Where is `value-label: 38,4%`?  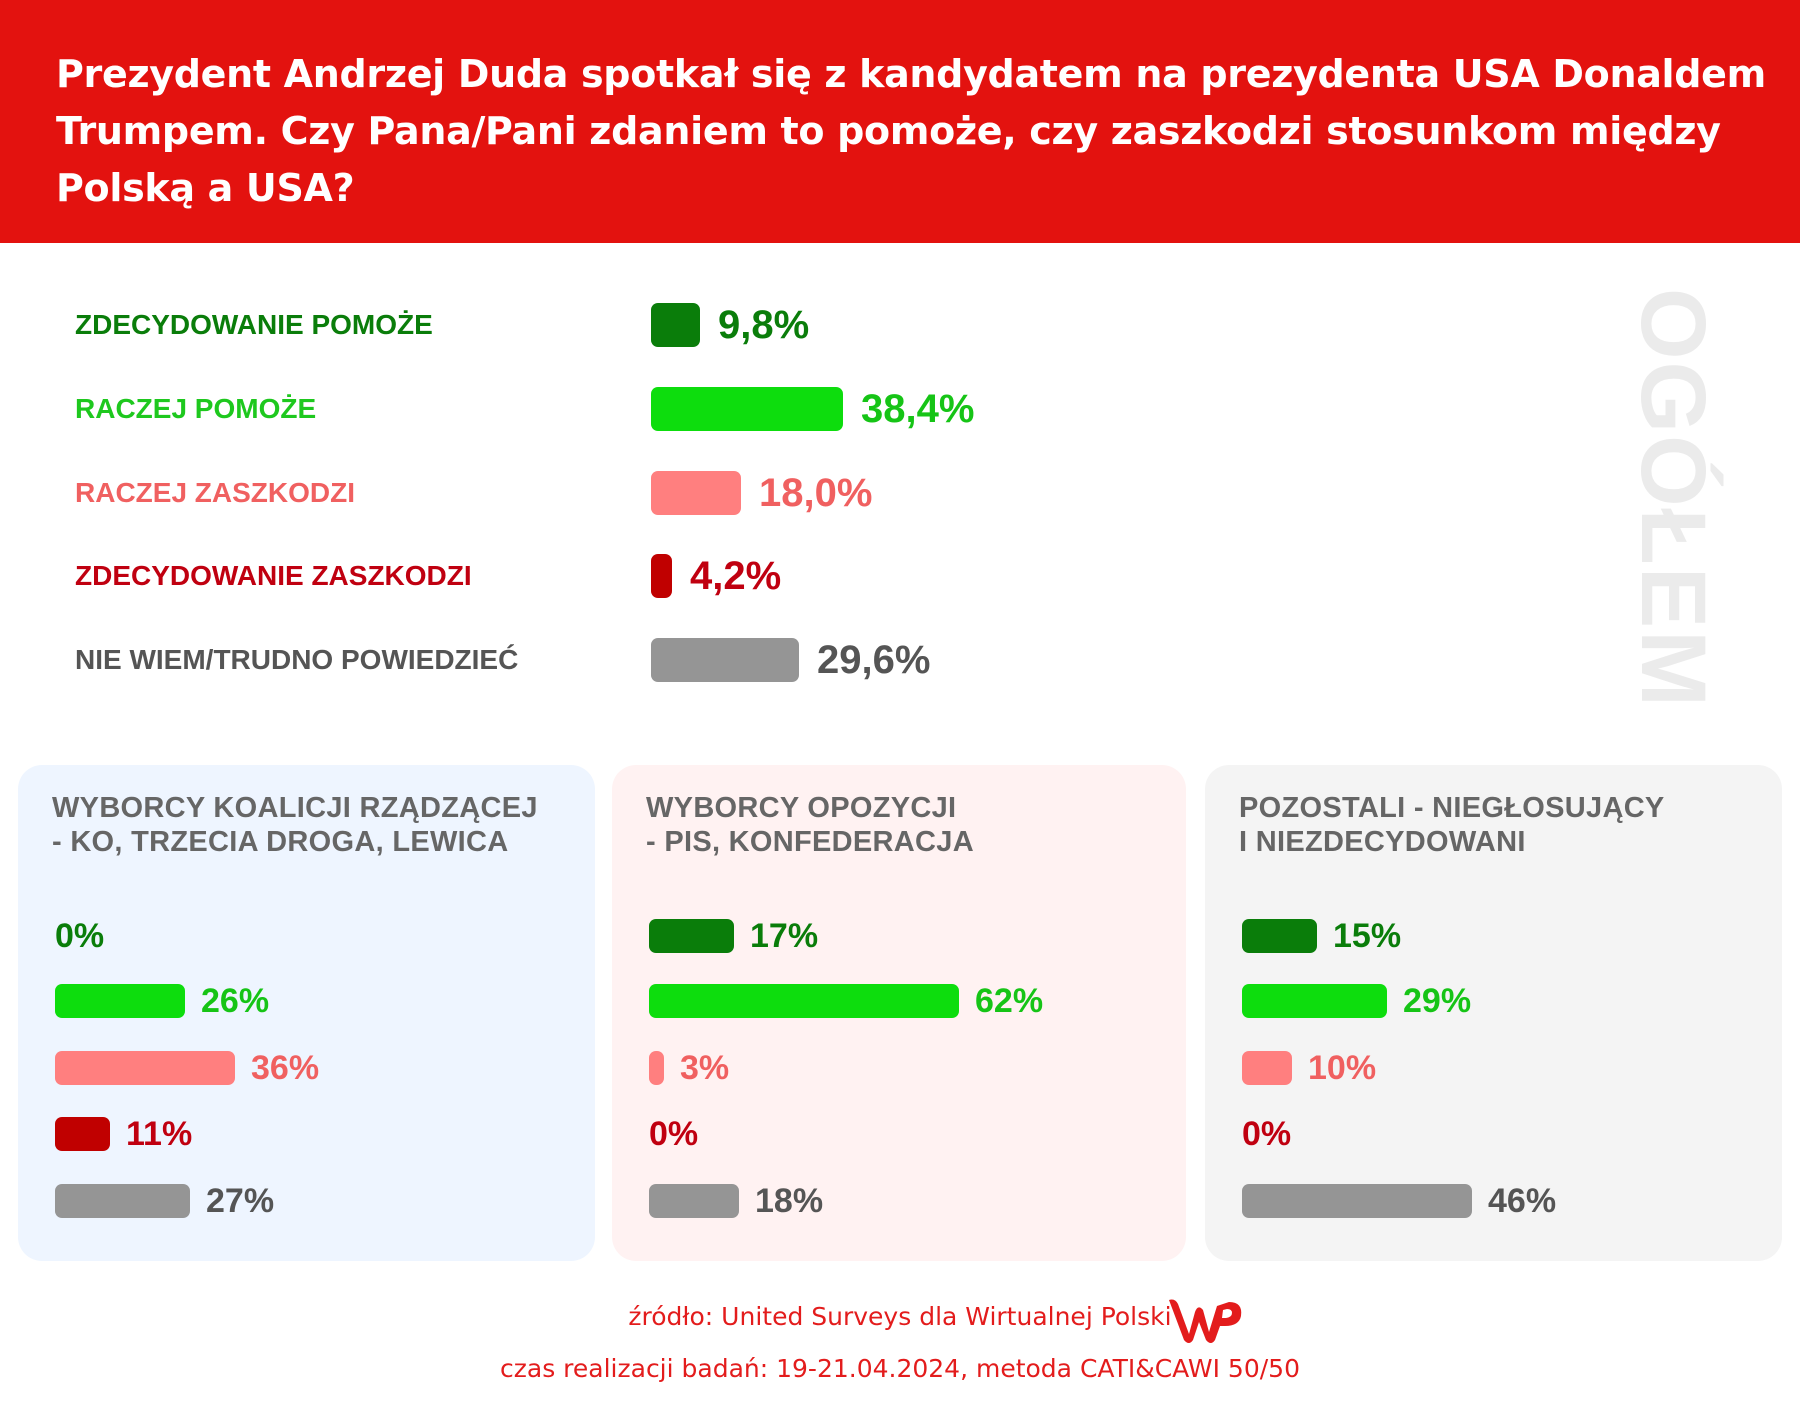
value-label: 38,4% is located at coordinates (918, 409).